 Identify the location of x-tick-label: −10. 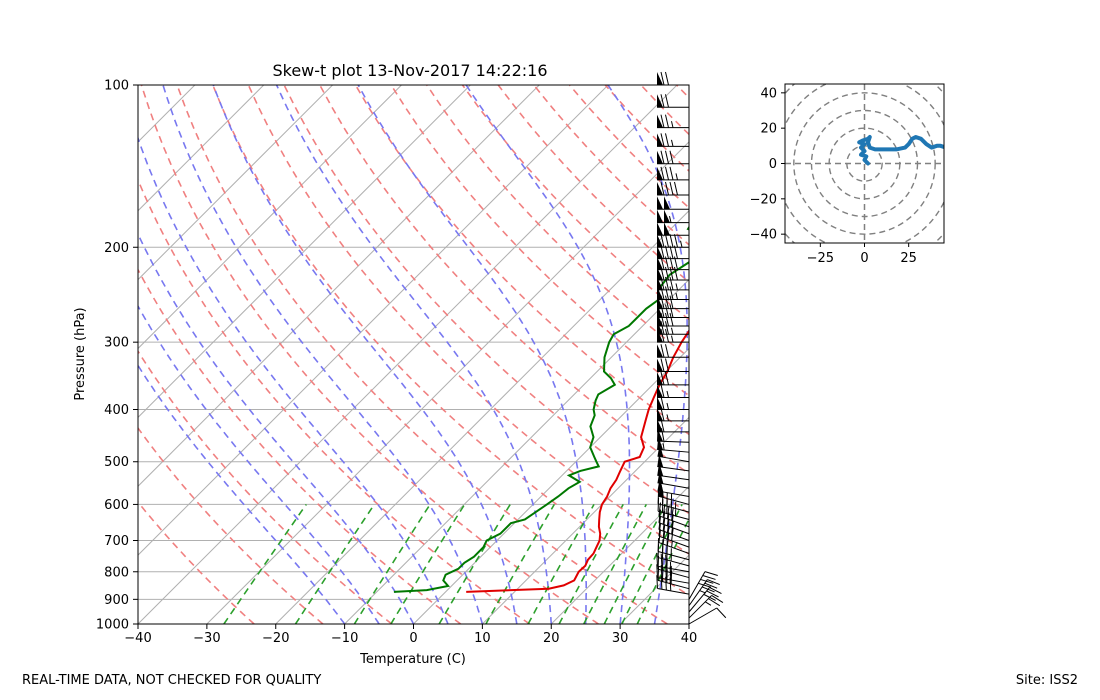
(344, 638).